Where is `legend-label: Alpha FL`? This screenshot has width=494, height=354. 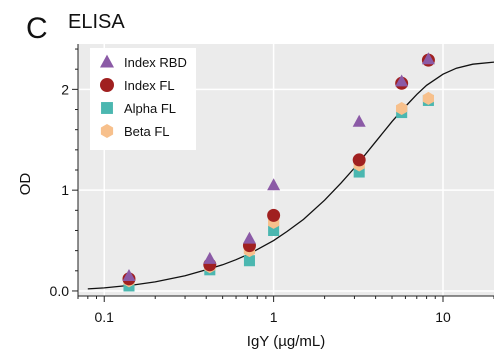
legend-label: Alpha FL is located at coordinates (150, 108).